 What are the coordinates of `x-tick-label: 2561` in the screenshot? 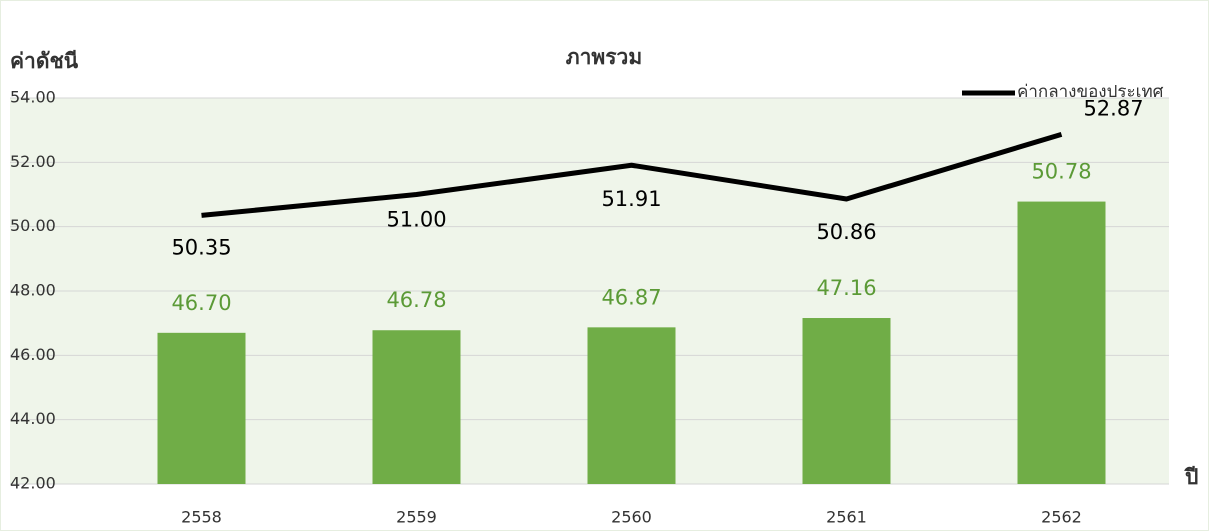 It's located at (846, 517).